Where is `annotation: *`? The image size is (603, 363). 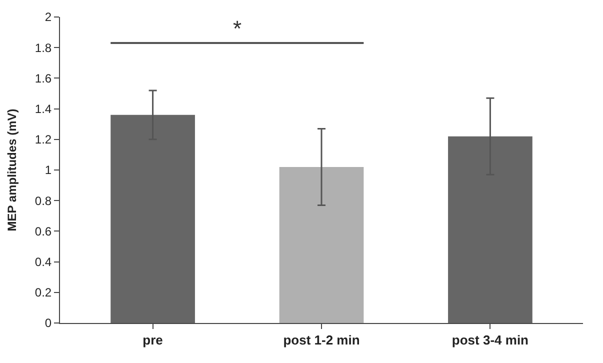 annotation: * is located at coordinates (237, 28).